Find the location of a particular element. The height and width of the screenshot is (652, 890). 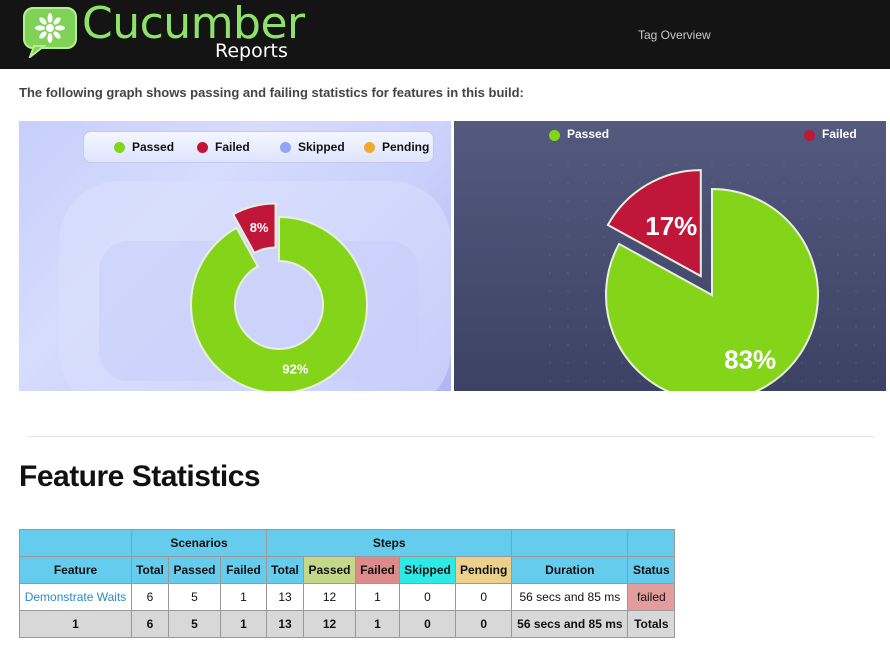

total-feature-count: 1 is located at coordinates (75, 624).